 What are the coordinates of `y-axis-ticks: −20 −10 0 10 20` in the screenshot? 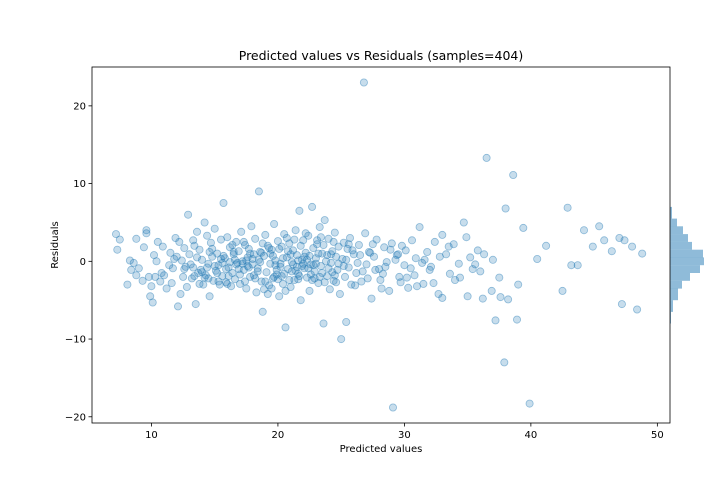 It's located at (78, 262).